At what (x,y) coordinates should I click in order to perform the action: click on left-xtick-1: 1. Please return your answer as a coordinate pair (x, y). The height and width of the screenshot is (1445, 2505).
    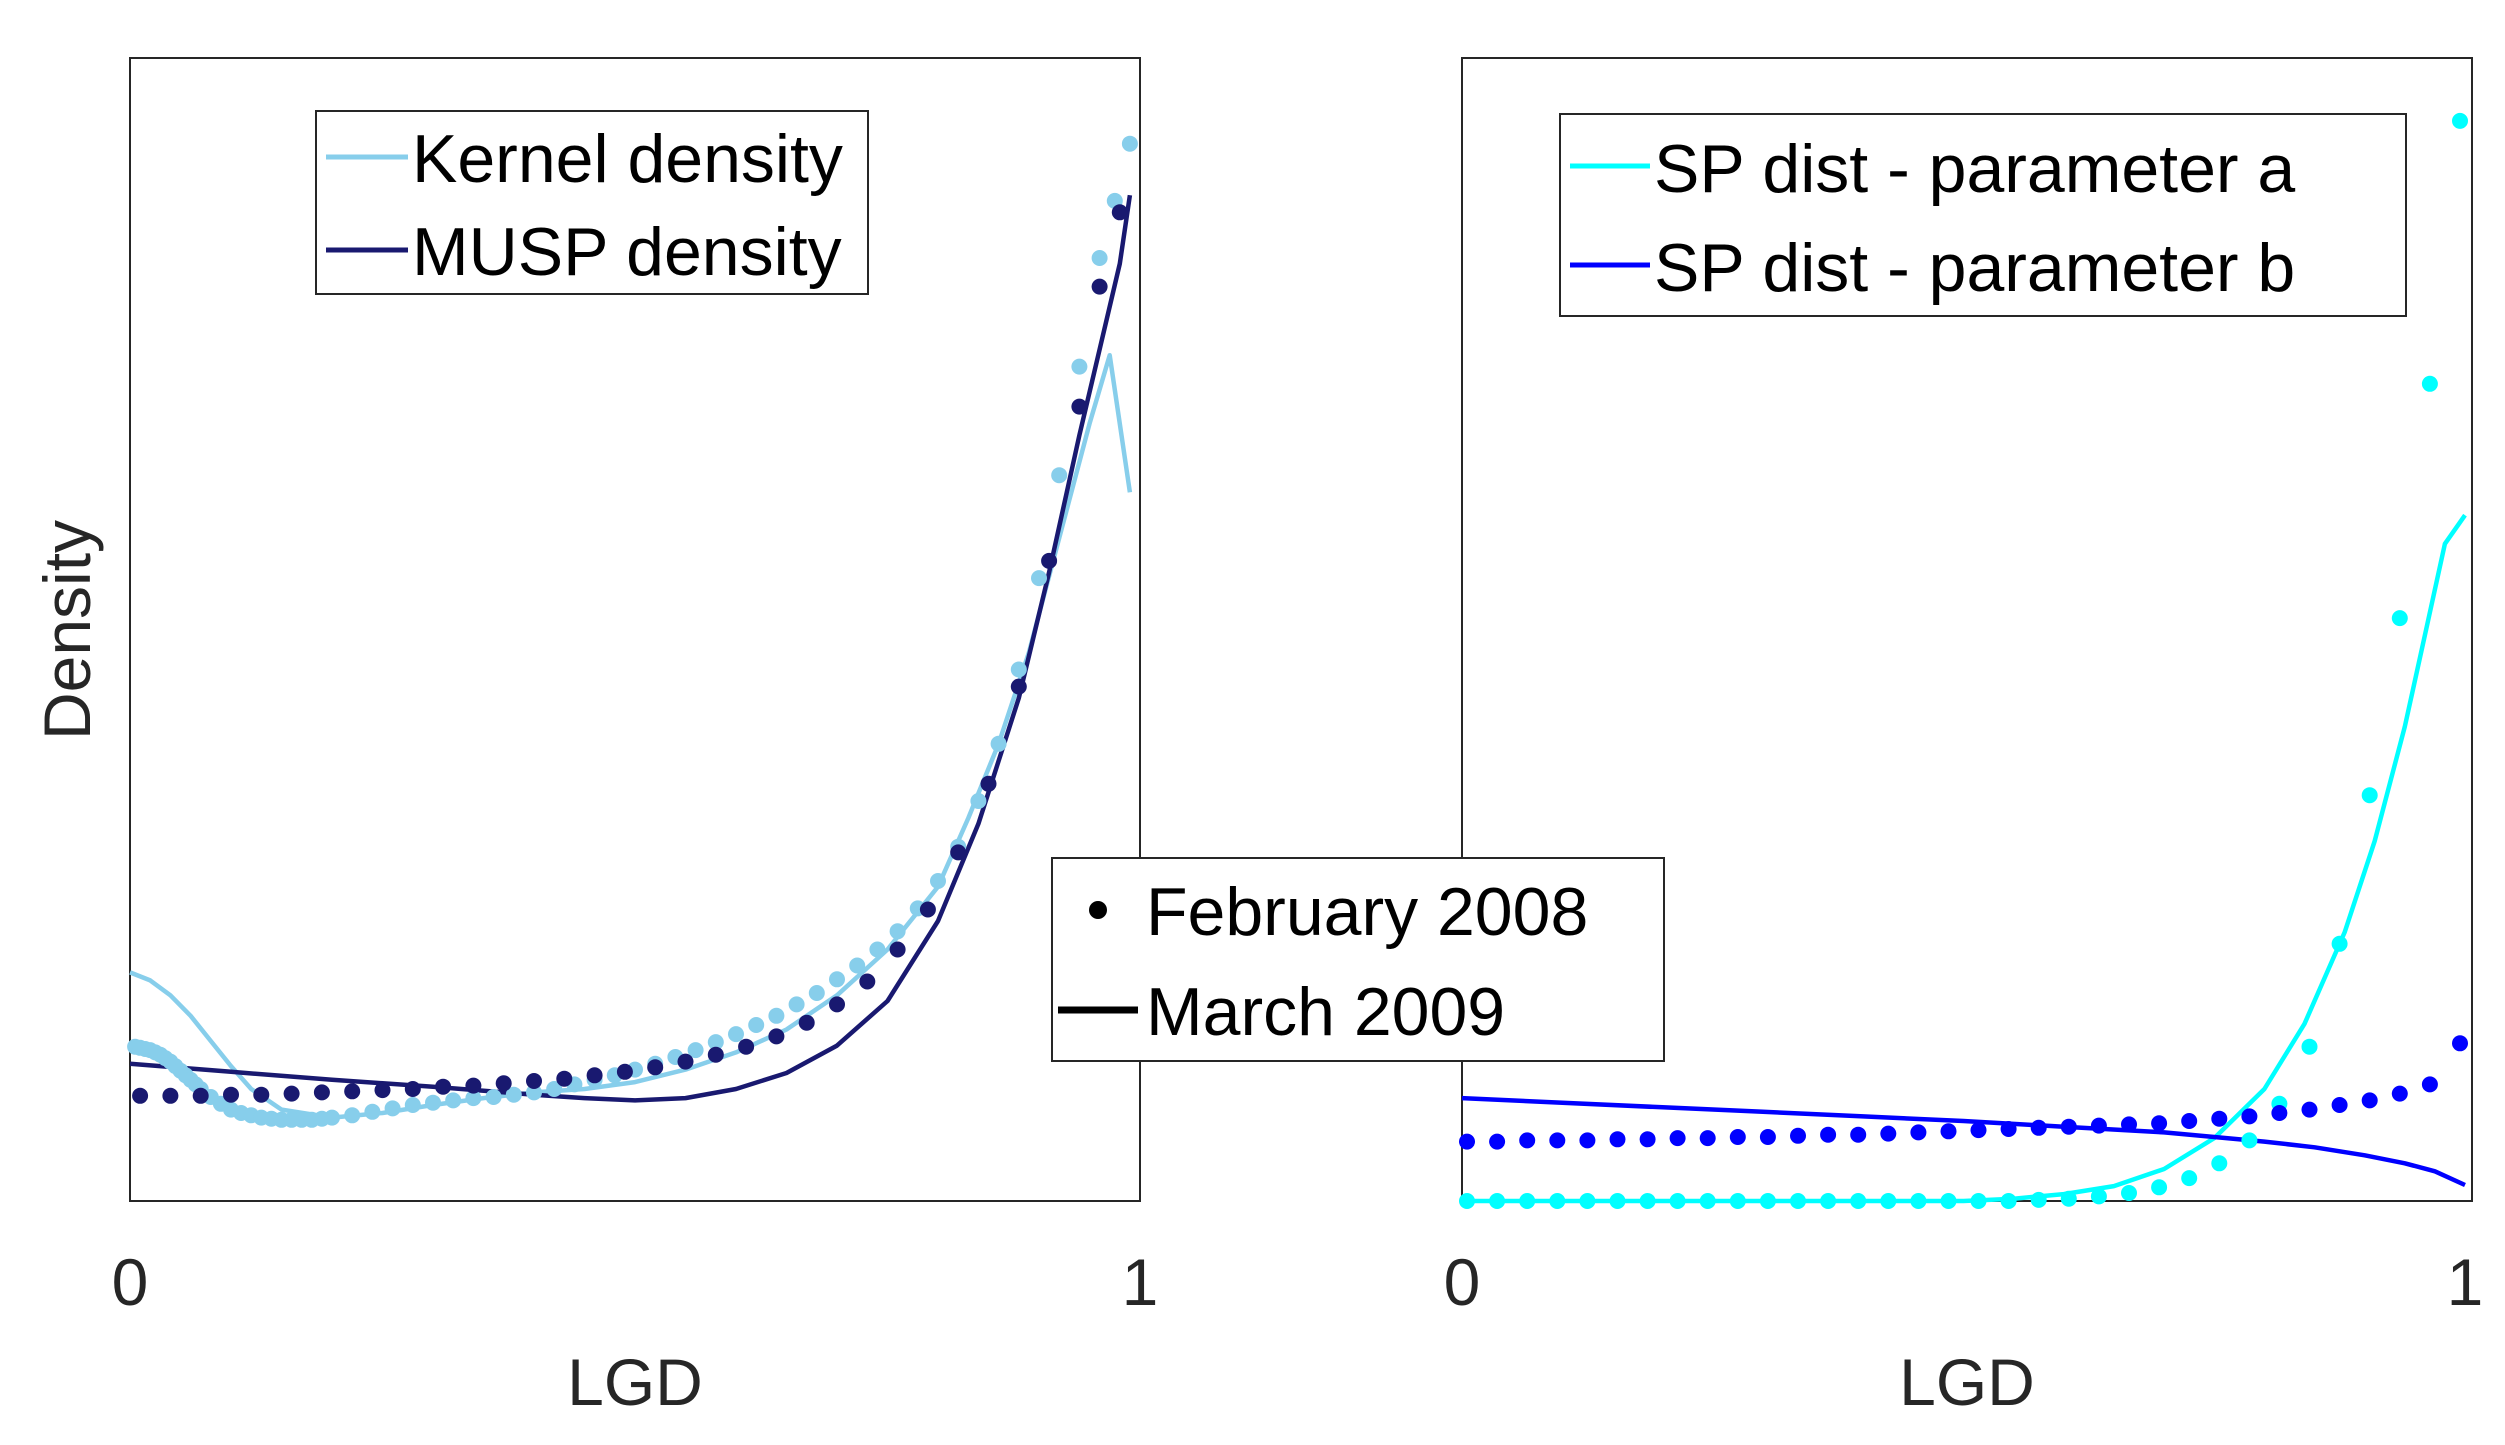
    Looking at the image, I should click on (1140, 1282).